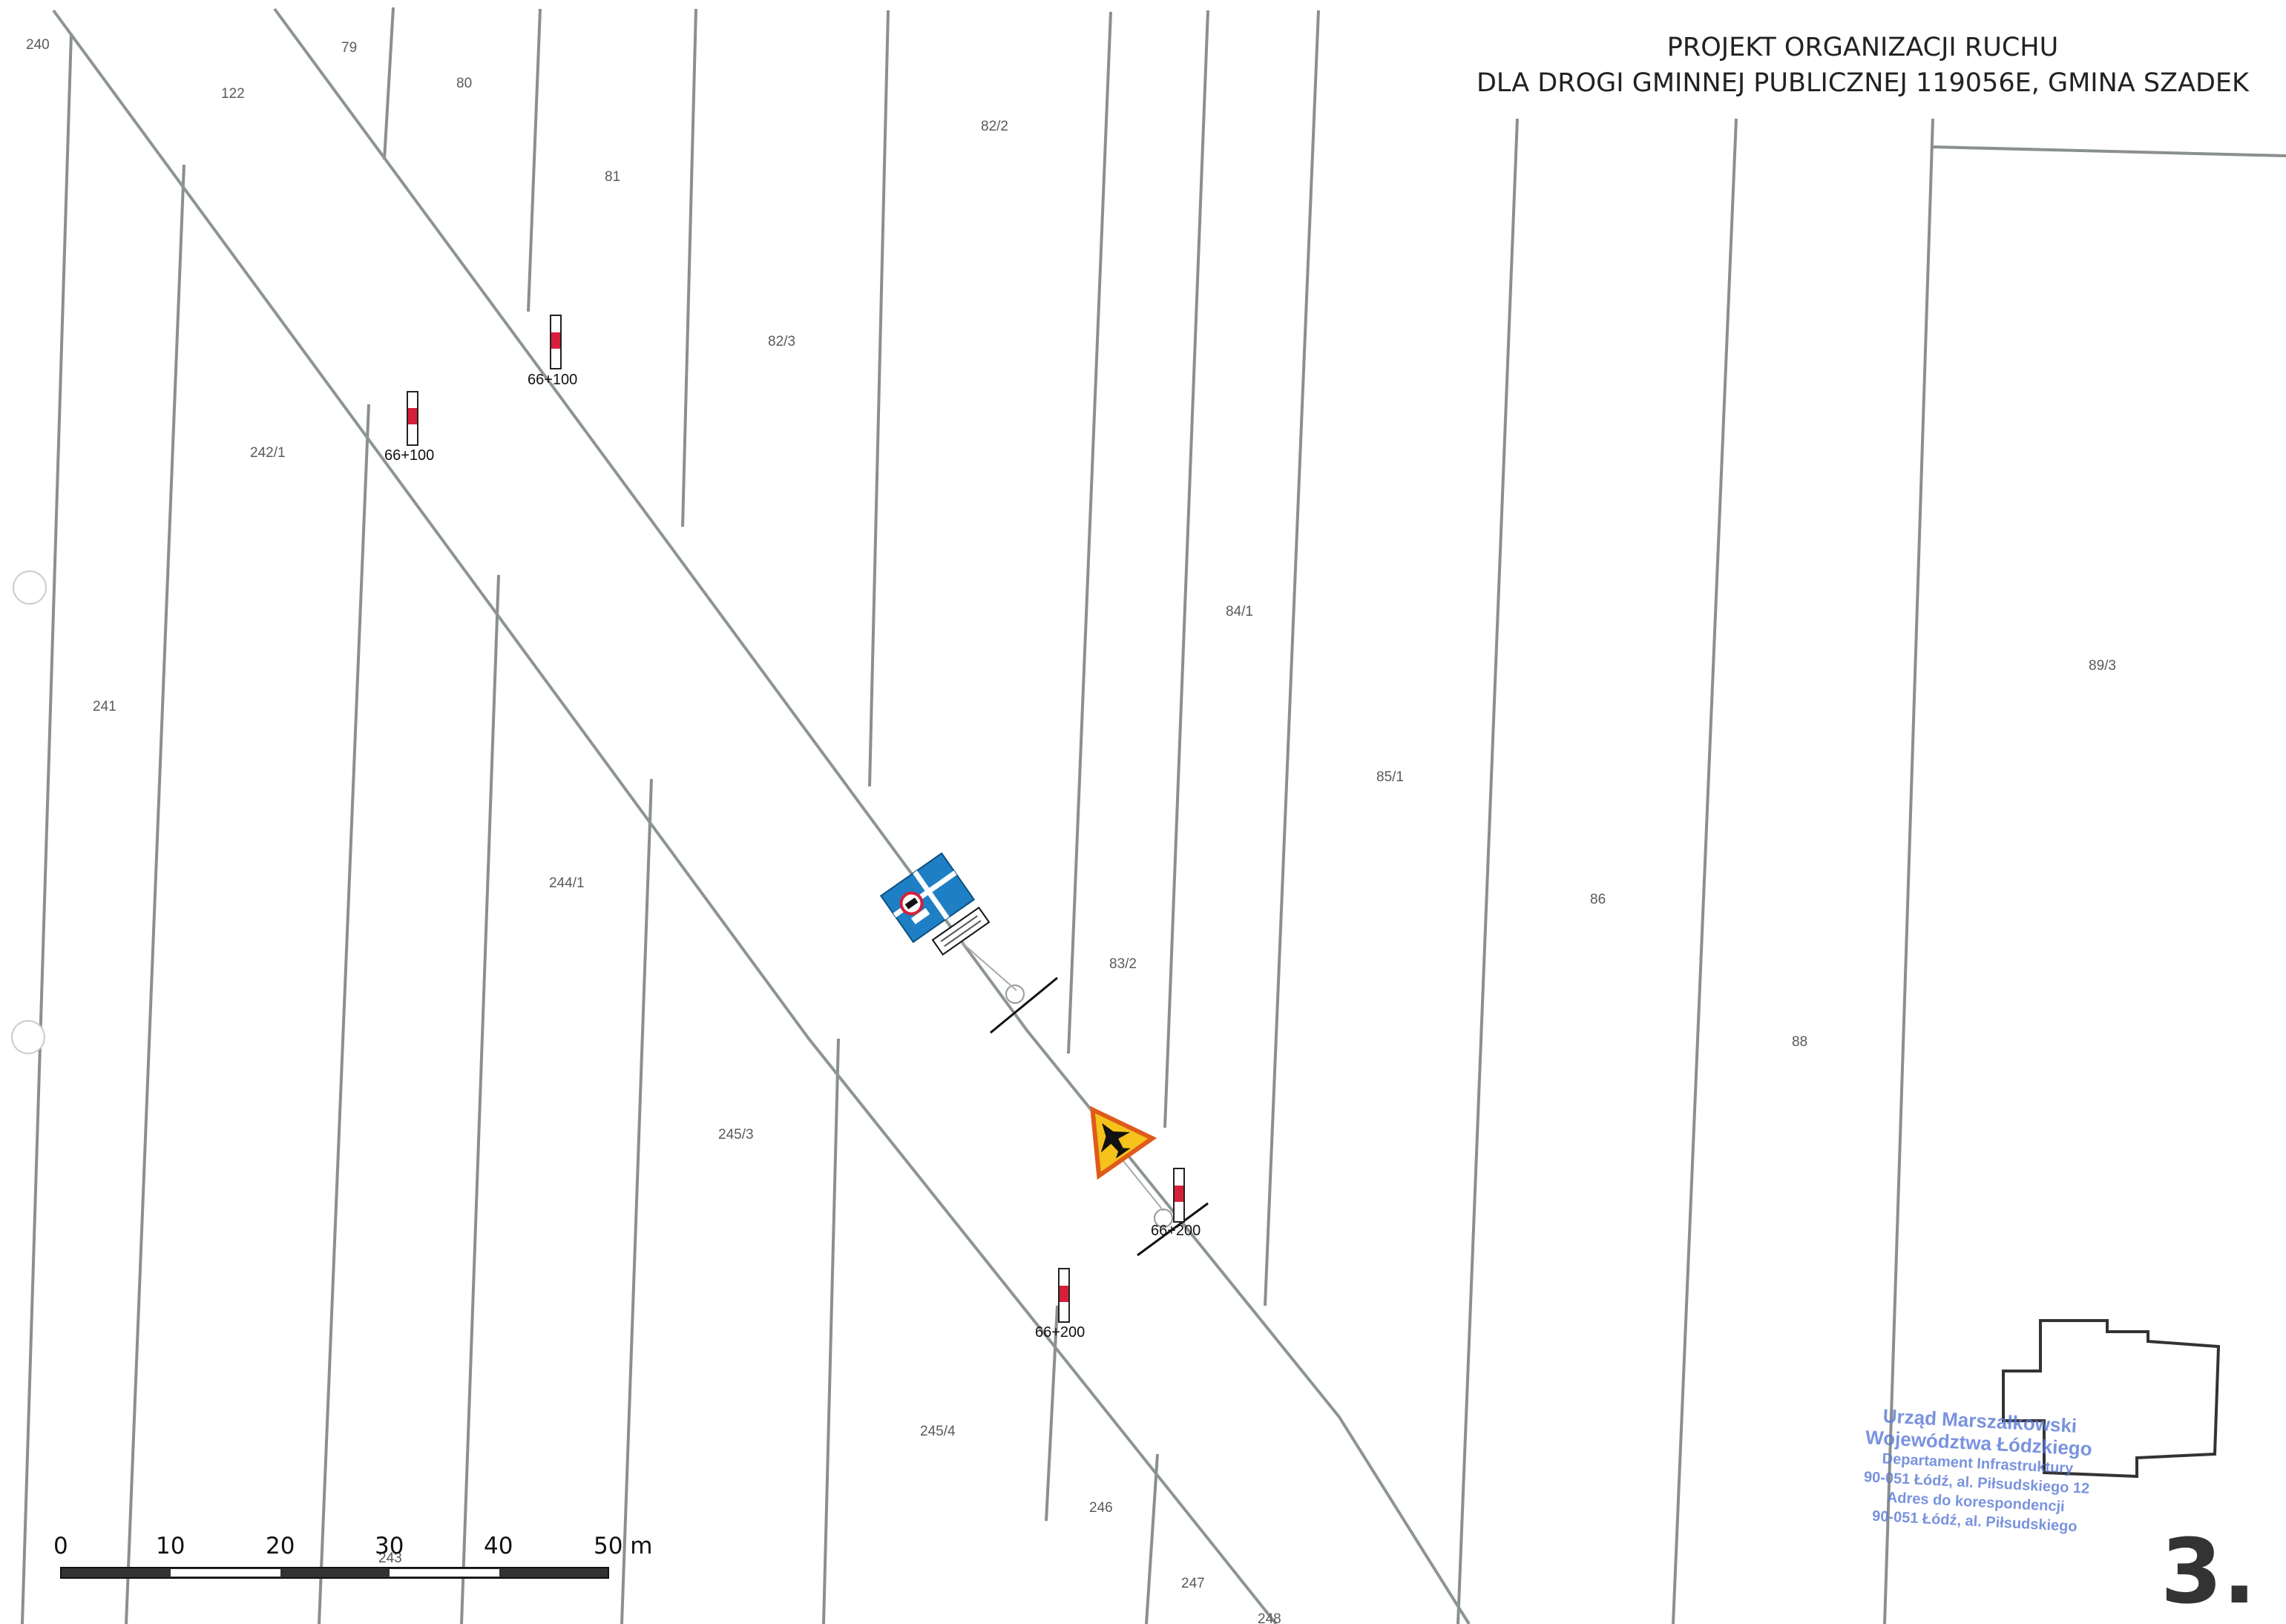  Describe the element at coordinates (961, 931) in the screenshot. I see `supplementary-plate` at that location.